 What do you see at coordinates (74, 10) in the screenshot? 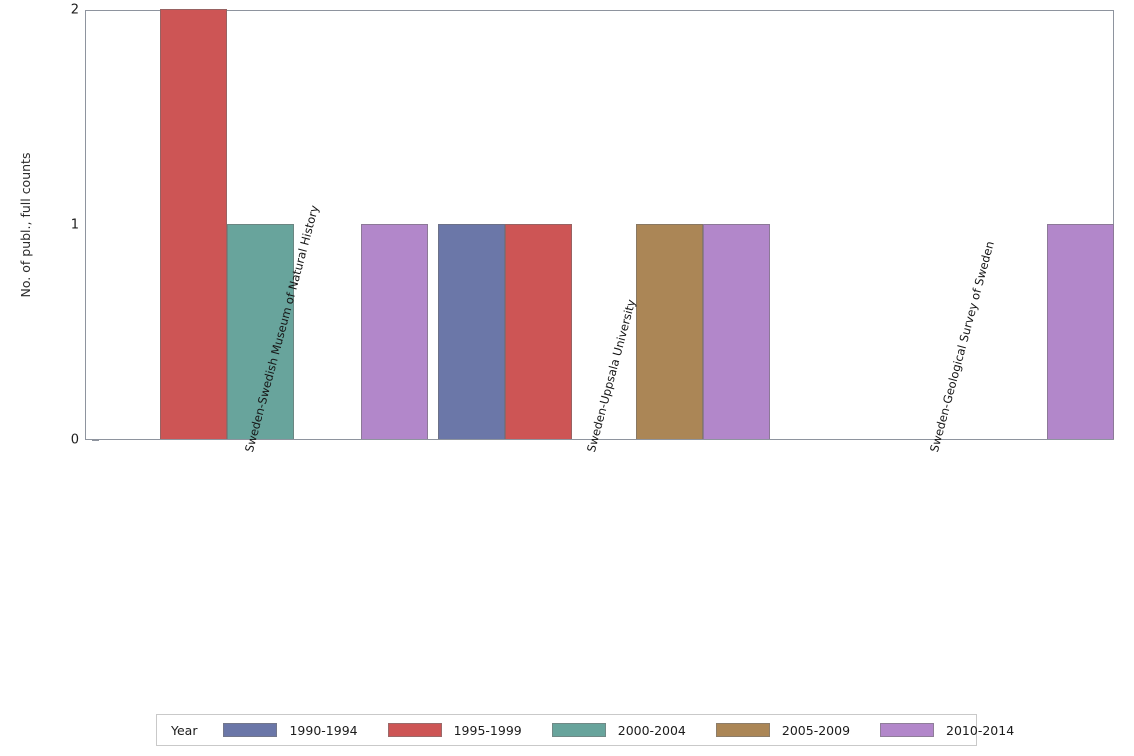
I see `y-tick-label: 2` at bounding box center [74, 10].